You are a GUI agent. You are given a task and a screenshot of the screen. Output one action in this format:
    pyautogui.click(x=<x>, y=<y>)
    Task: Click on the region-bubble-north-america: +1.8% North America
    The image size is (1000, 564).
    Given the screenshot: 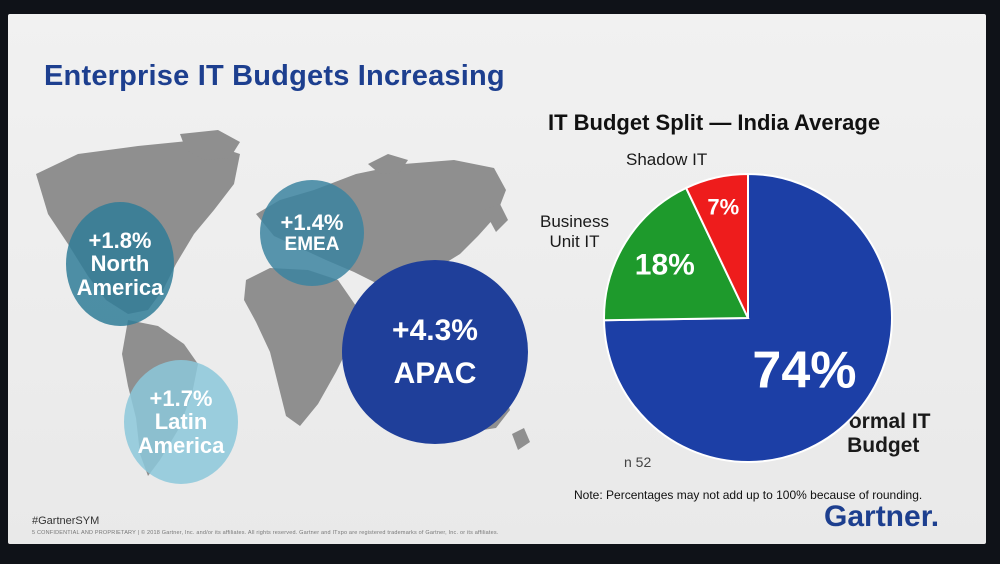 What is the action you would take?
    pyautogui.click(x=120, y=264)
    